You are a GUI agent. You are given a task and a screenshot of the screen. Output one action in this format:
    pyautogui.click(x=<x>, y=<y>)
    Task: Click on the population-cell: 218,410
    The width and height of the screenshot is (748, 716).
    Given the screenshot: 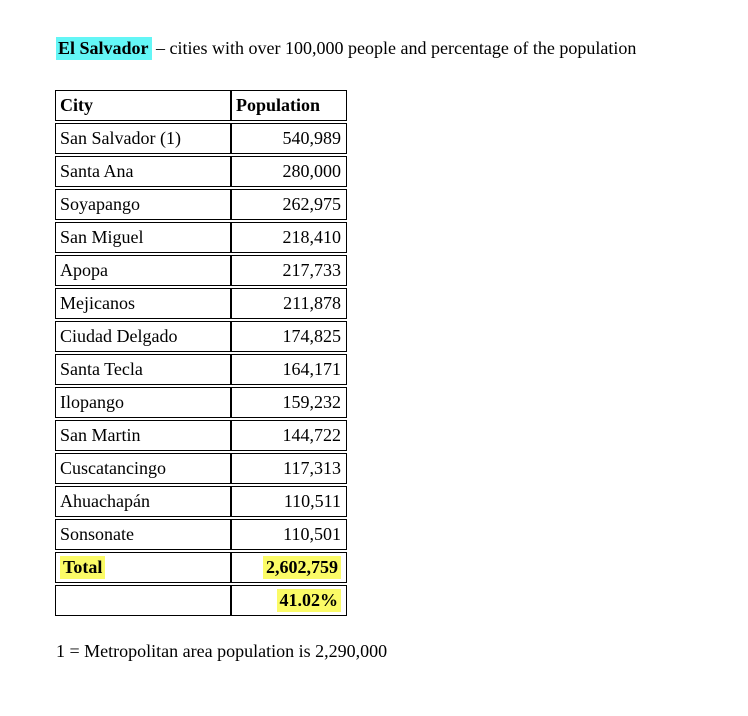 What is the action you would take?
    pyautogui.click(x=289, y=237)
    